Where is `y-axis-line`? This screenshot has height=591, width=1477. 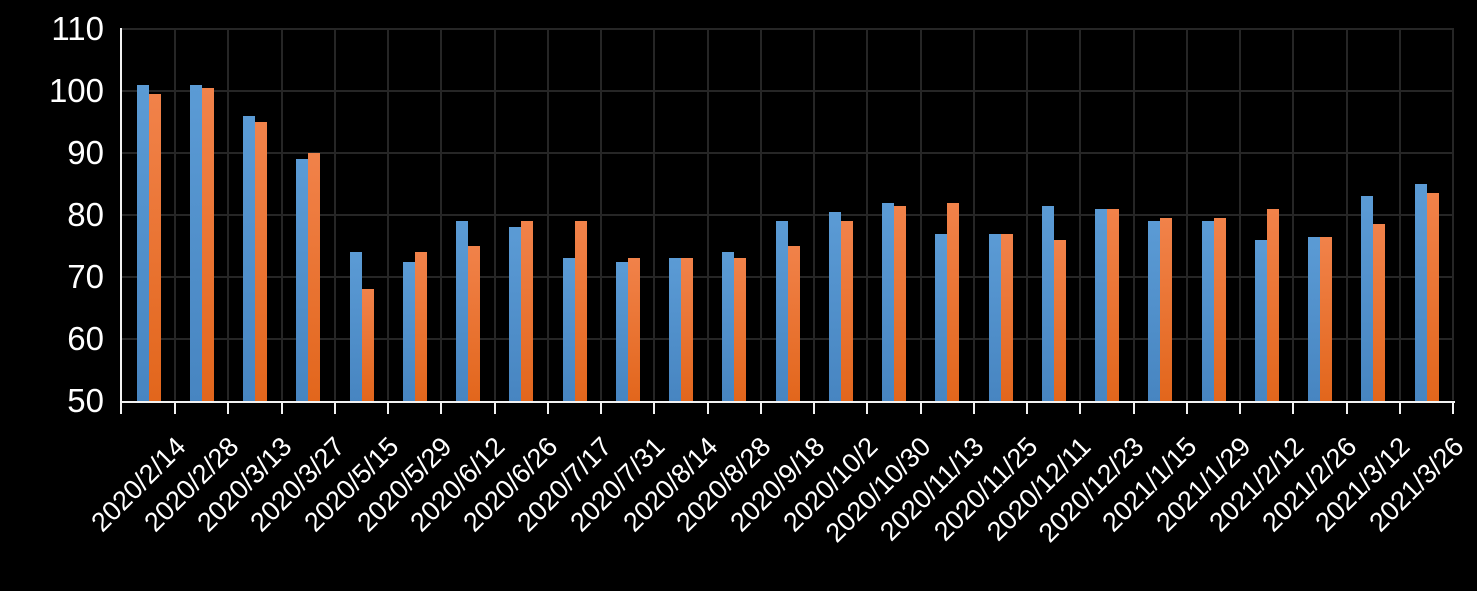
y-axis-line is located at coordinates (121, 214).